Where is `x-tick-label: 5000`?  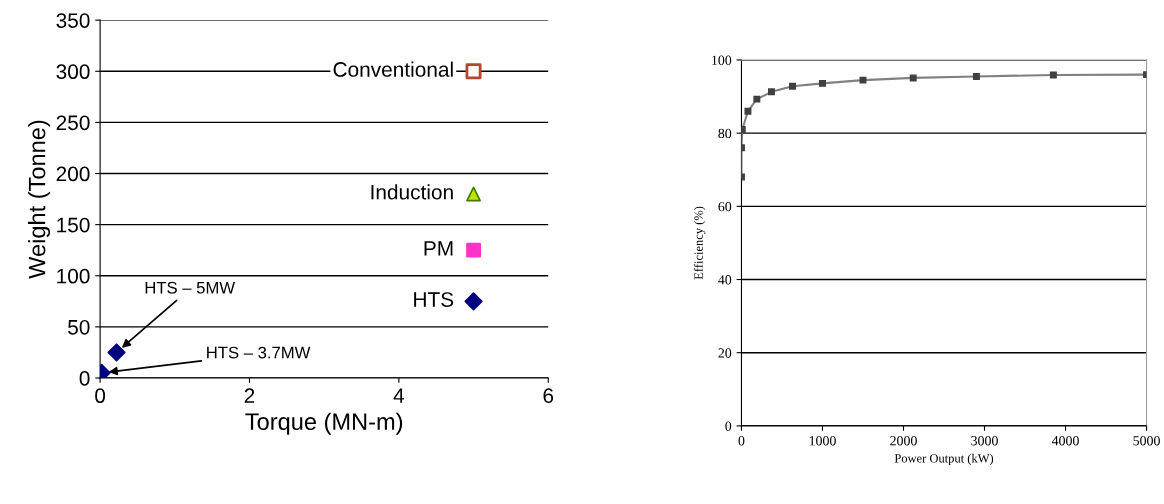
x-tick-label: 5000 is located at coordinates (1146, 441).